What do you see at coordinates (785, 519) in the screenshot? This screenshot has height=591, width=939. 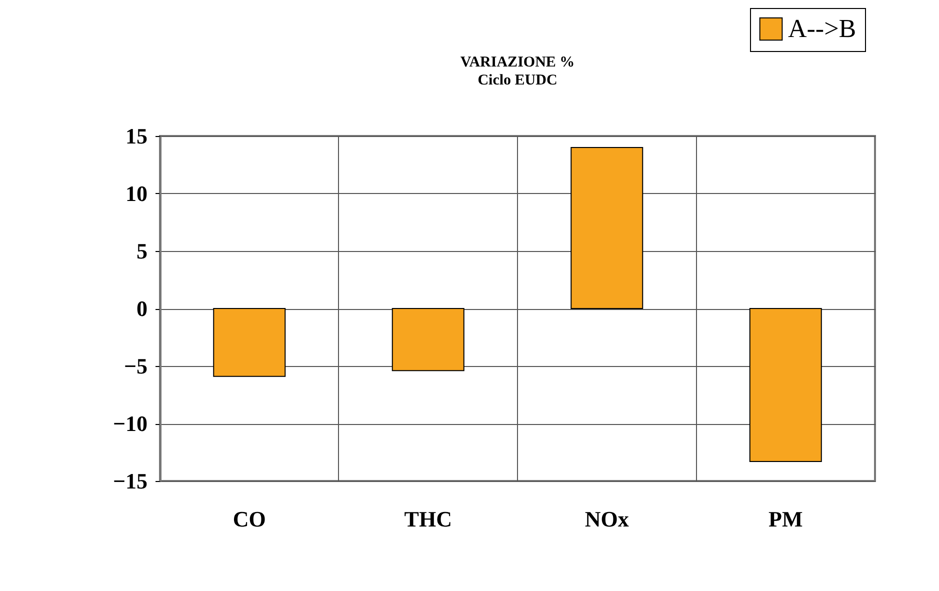 I see `x-tick-label: PM` at bounding box center [785, 519].